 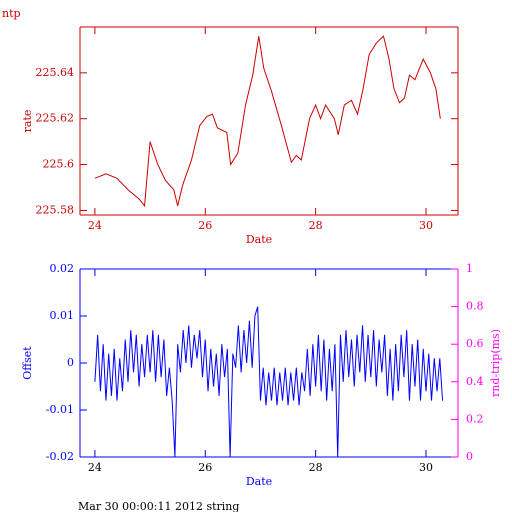 I want to click on y2-tick-label: 0.6, so click(x=475, y=343).